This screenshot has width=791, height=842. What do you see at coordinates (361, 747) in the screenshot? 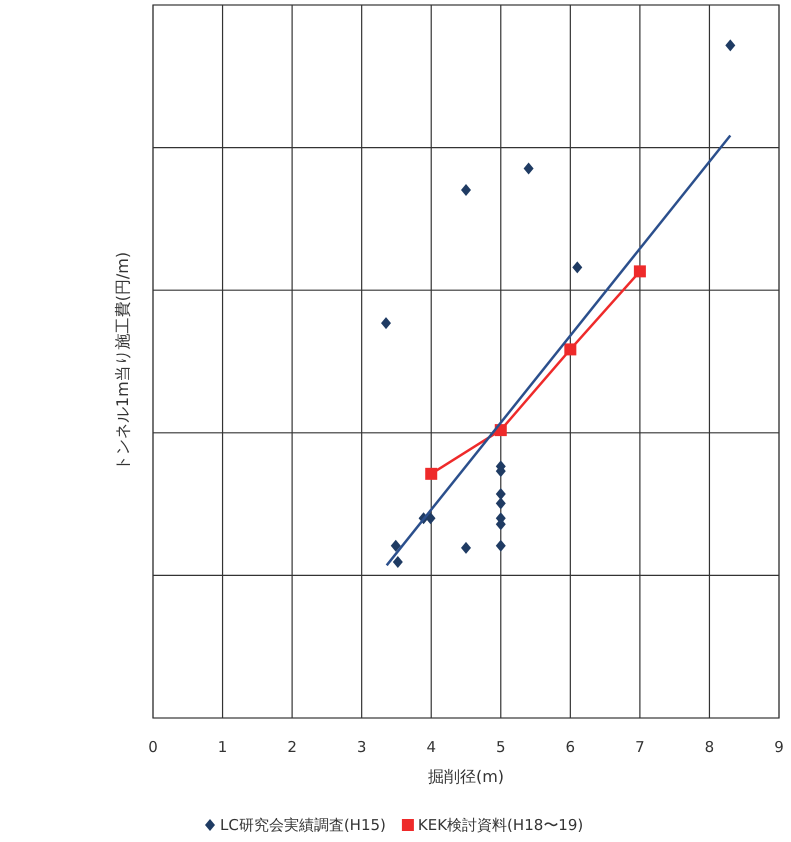
I see `x-tick-label: 3` at bounding box center [361, 747].